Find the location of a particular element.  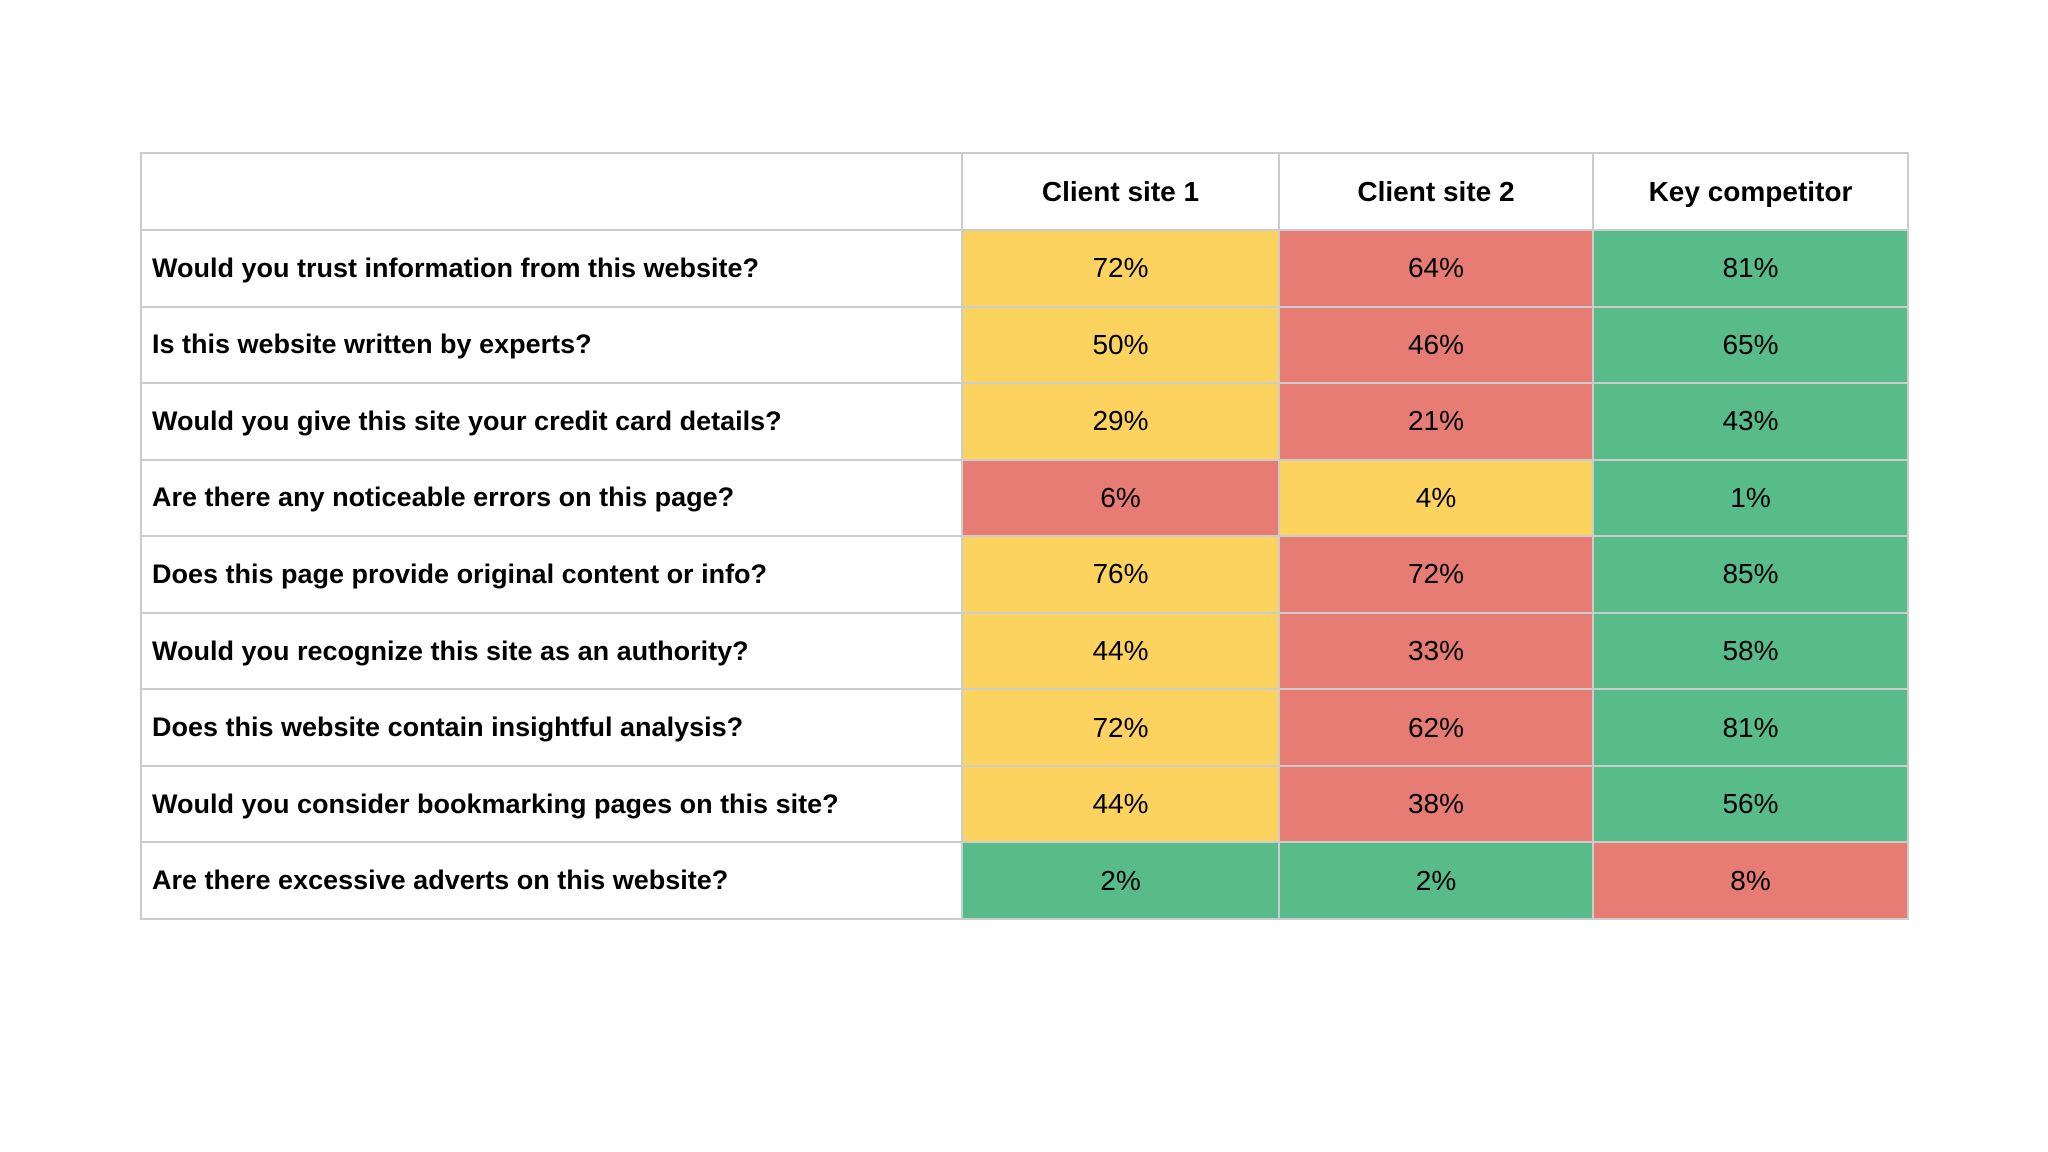

value-cell: 85% is located at coordinates (1750, 574).